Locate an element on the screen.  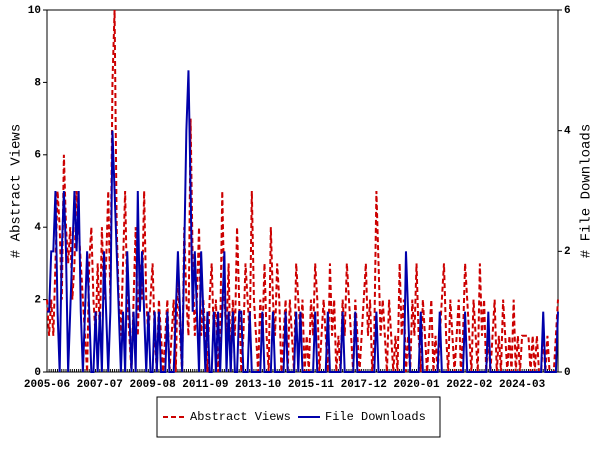
y2-axis-label: # File Downloads is located at coordinates (587, 191).